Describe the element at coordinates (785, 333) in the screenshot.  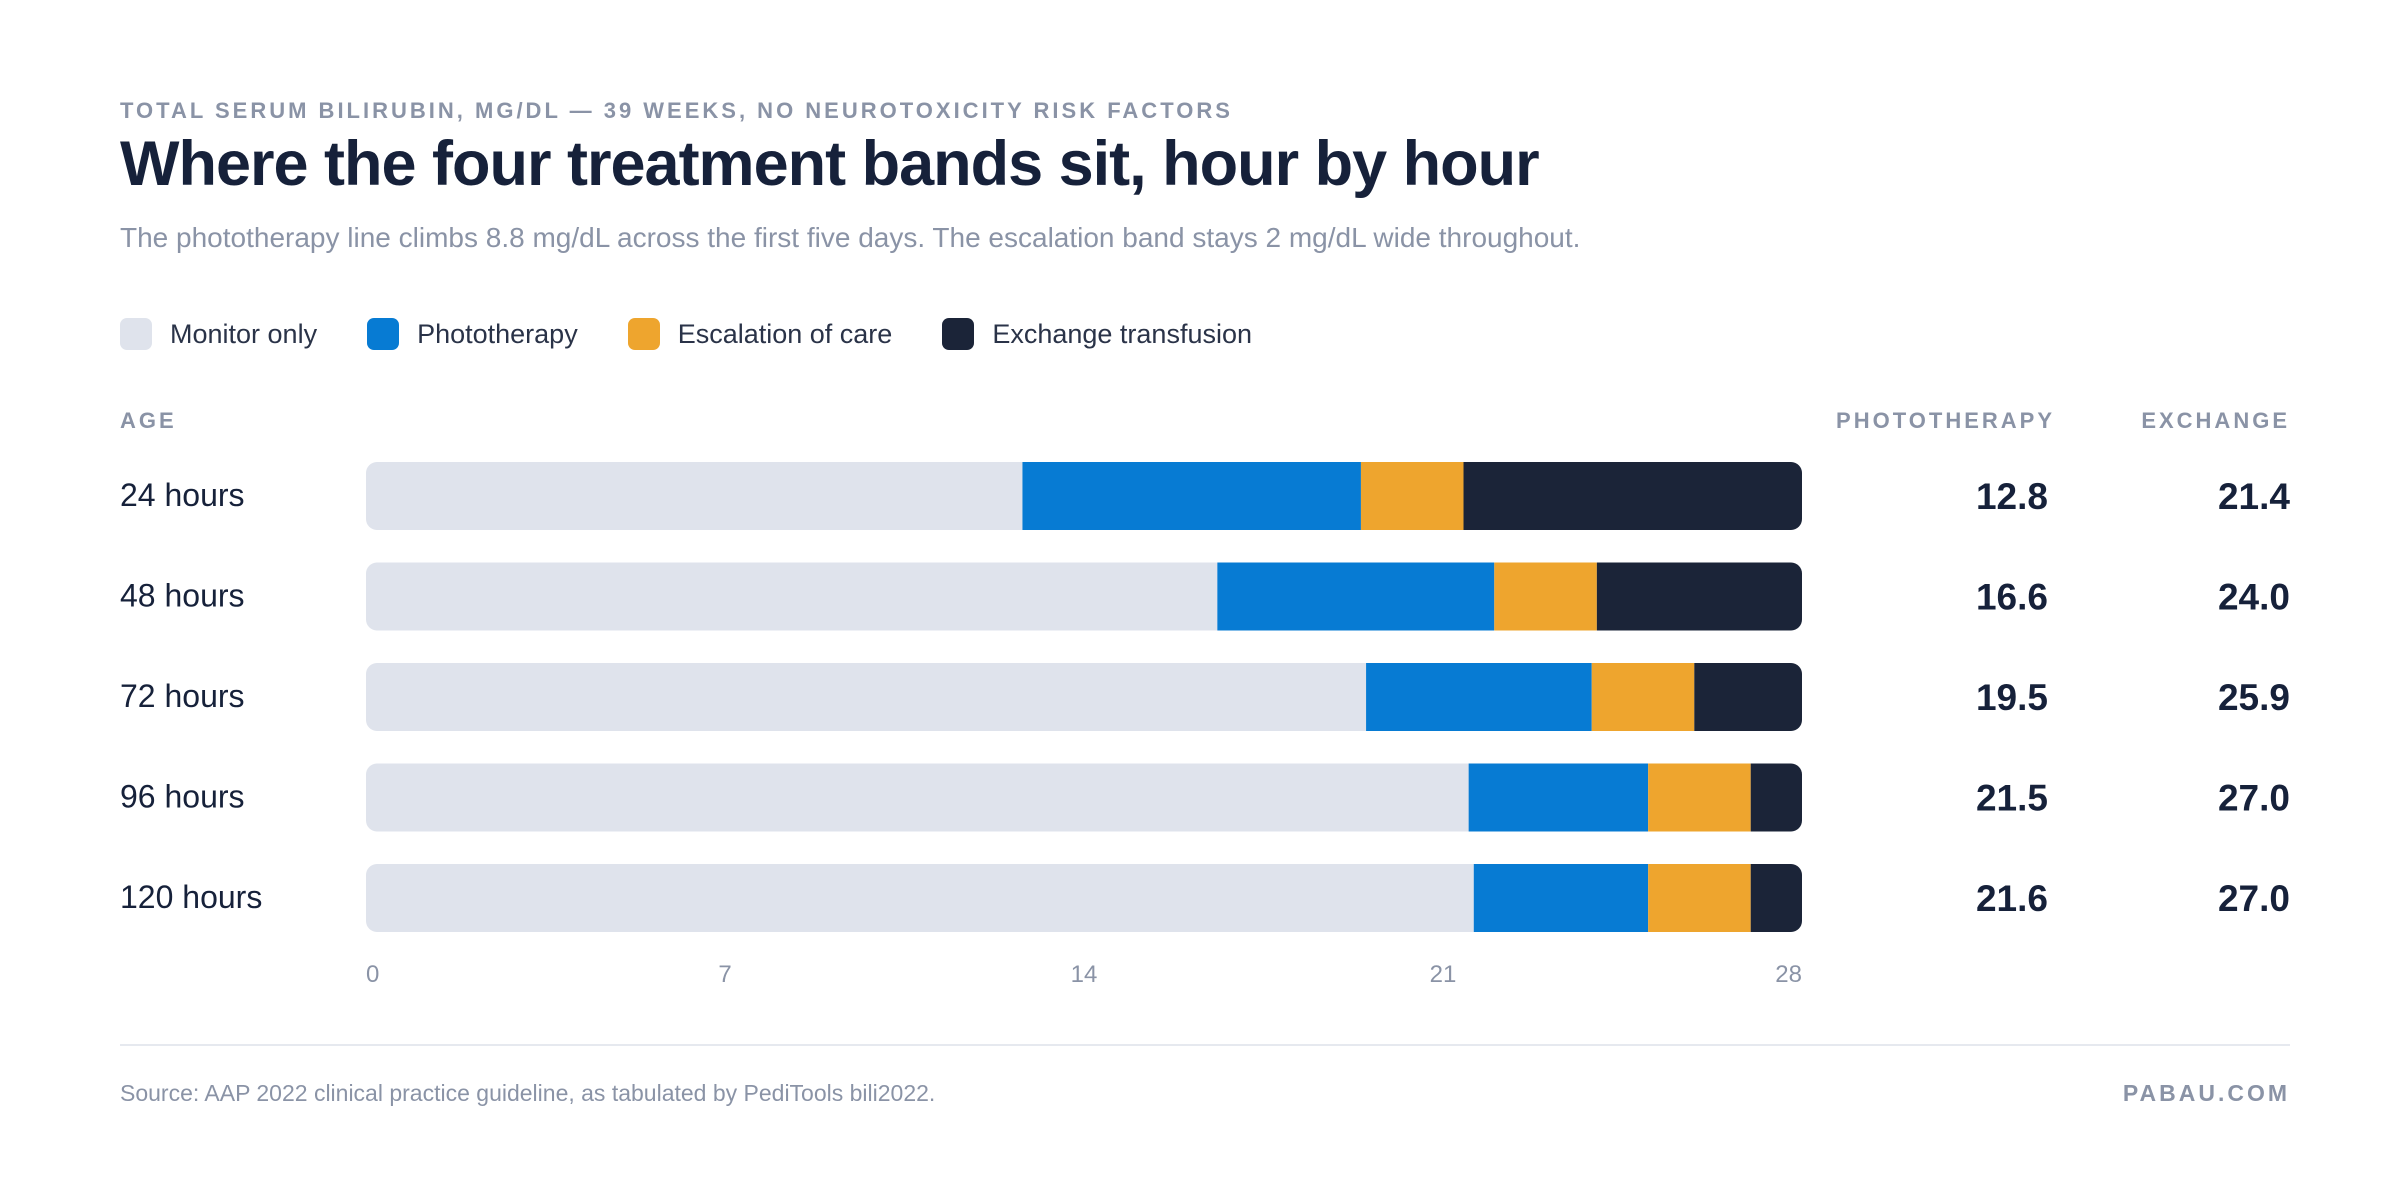
I see `legend-label-escalation: Escalation of care` at that location.